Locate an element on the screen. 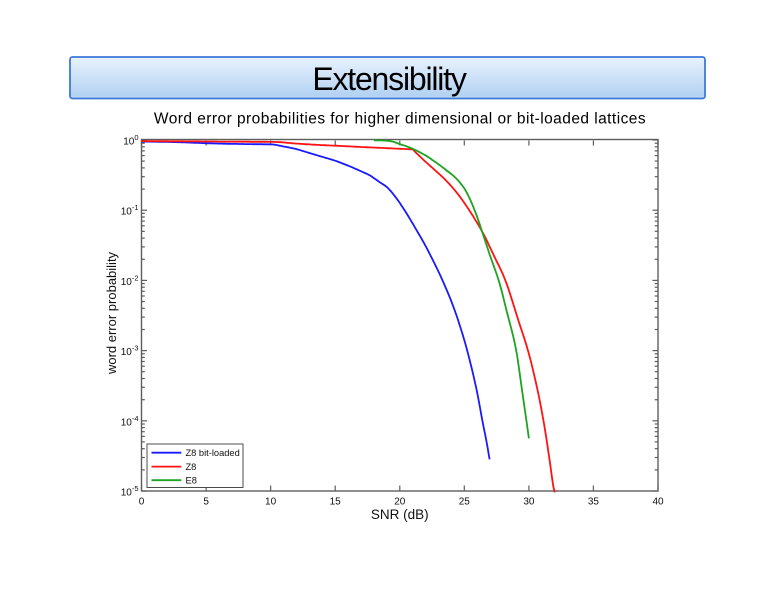 The width and height of the screenshot is (776, 600). svg-text: 10⁻² is located at coordinates (130, 280).